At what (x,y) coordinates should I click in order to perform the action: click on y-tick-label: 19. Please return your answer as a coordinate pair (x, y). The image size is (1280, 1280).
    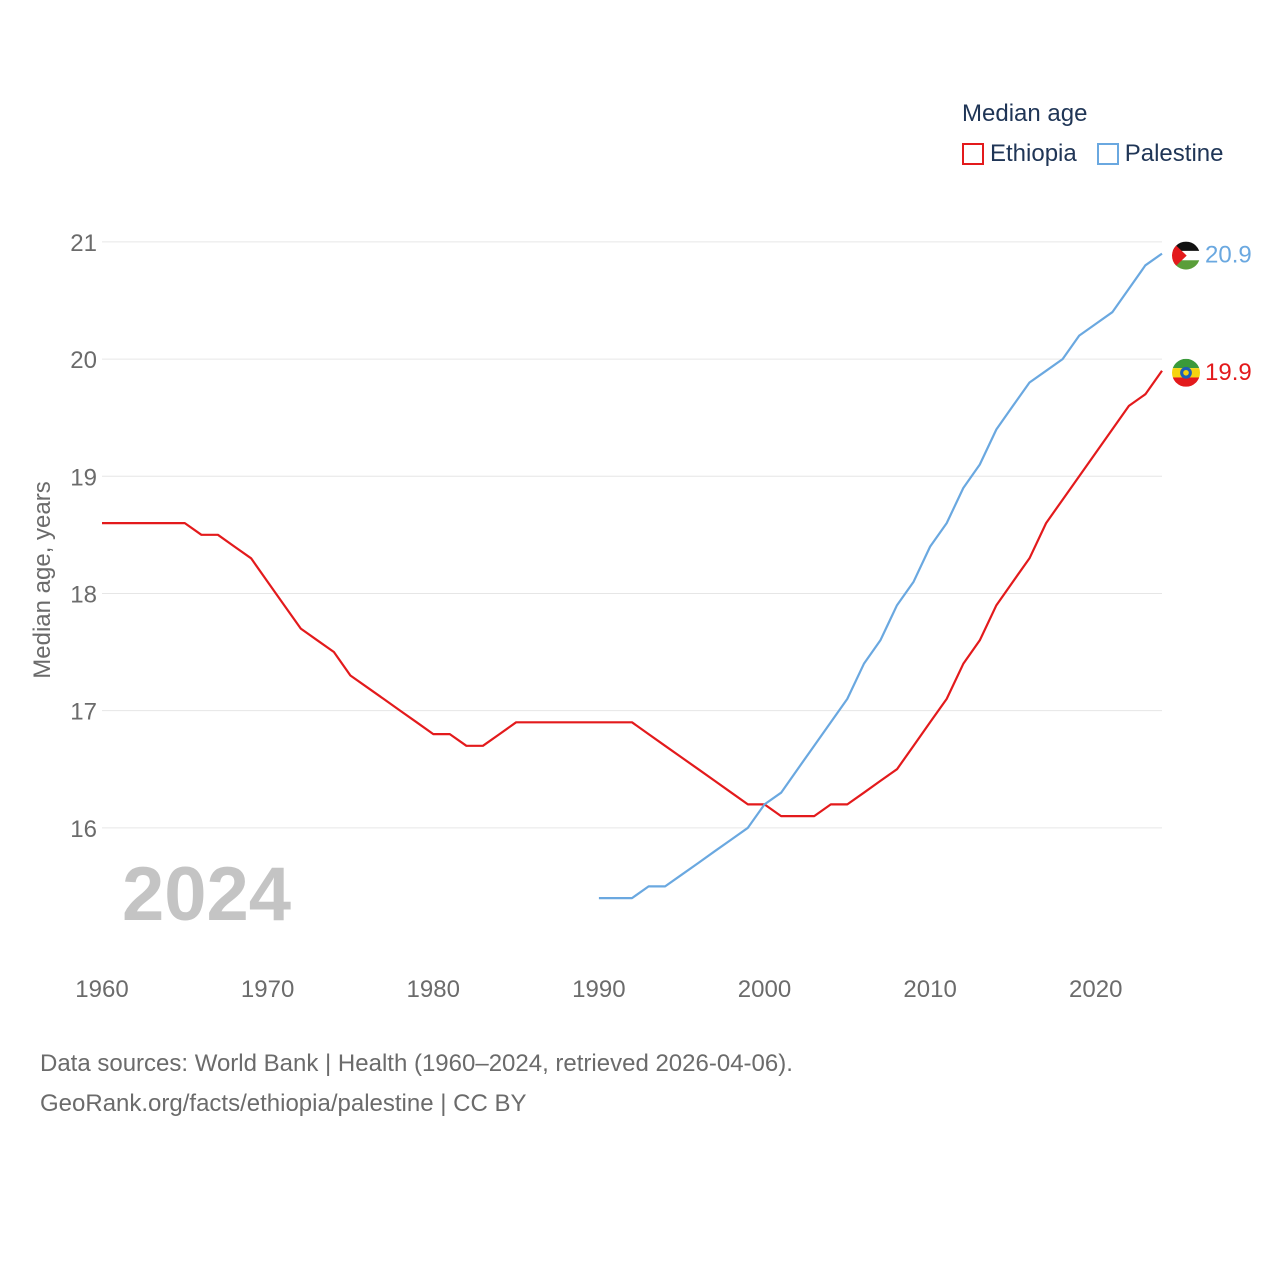
    Looking at the image, I should click on (83, 477).